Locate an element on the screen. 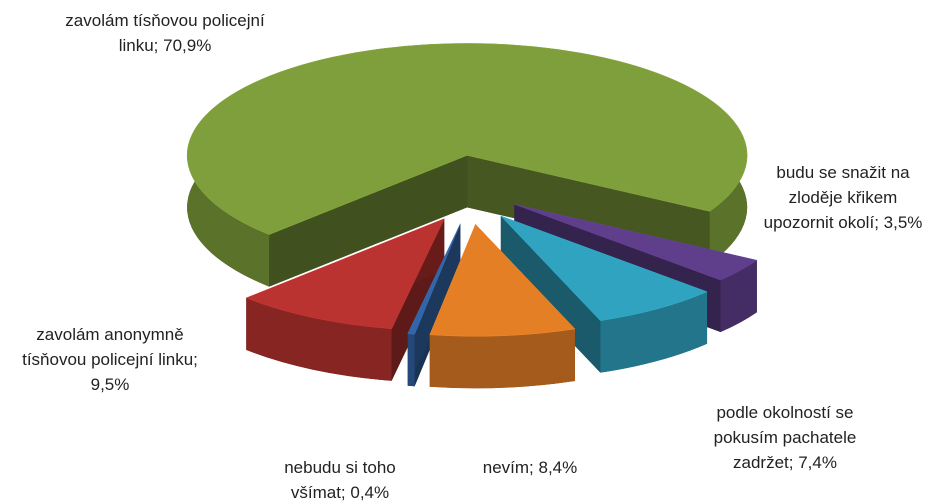 This screenshot has height=504, width=933. category: zavolám tísňovou policejní linku is located at coordinates (165, 33).